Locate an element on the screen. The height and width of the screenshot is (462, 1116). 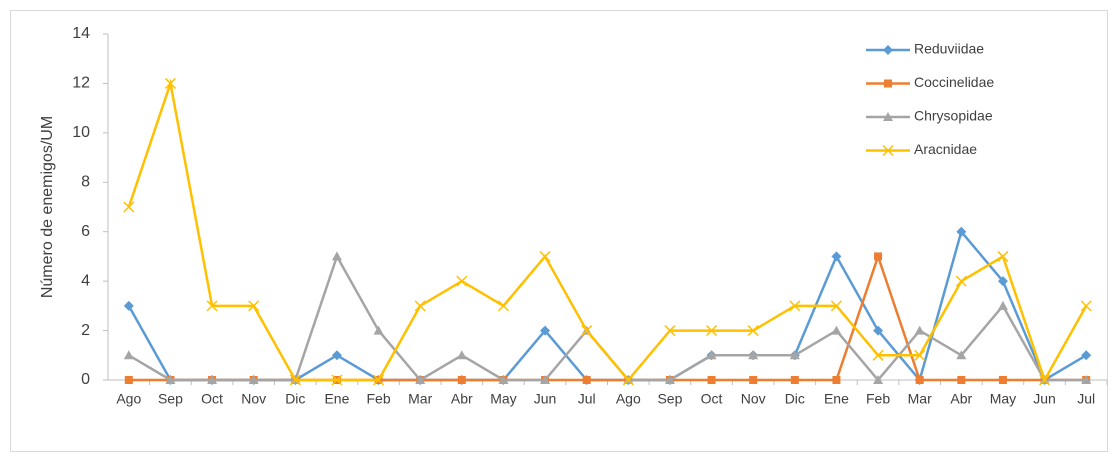
y-tick-label: 2 is located at coordinates (85, 330).